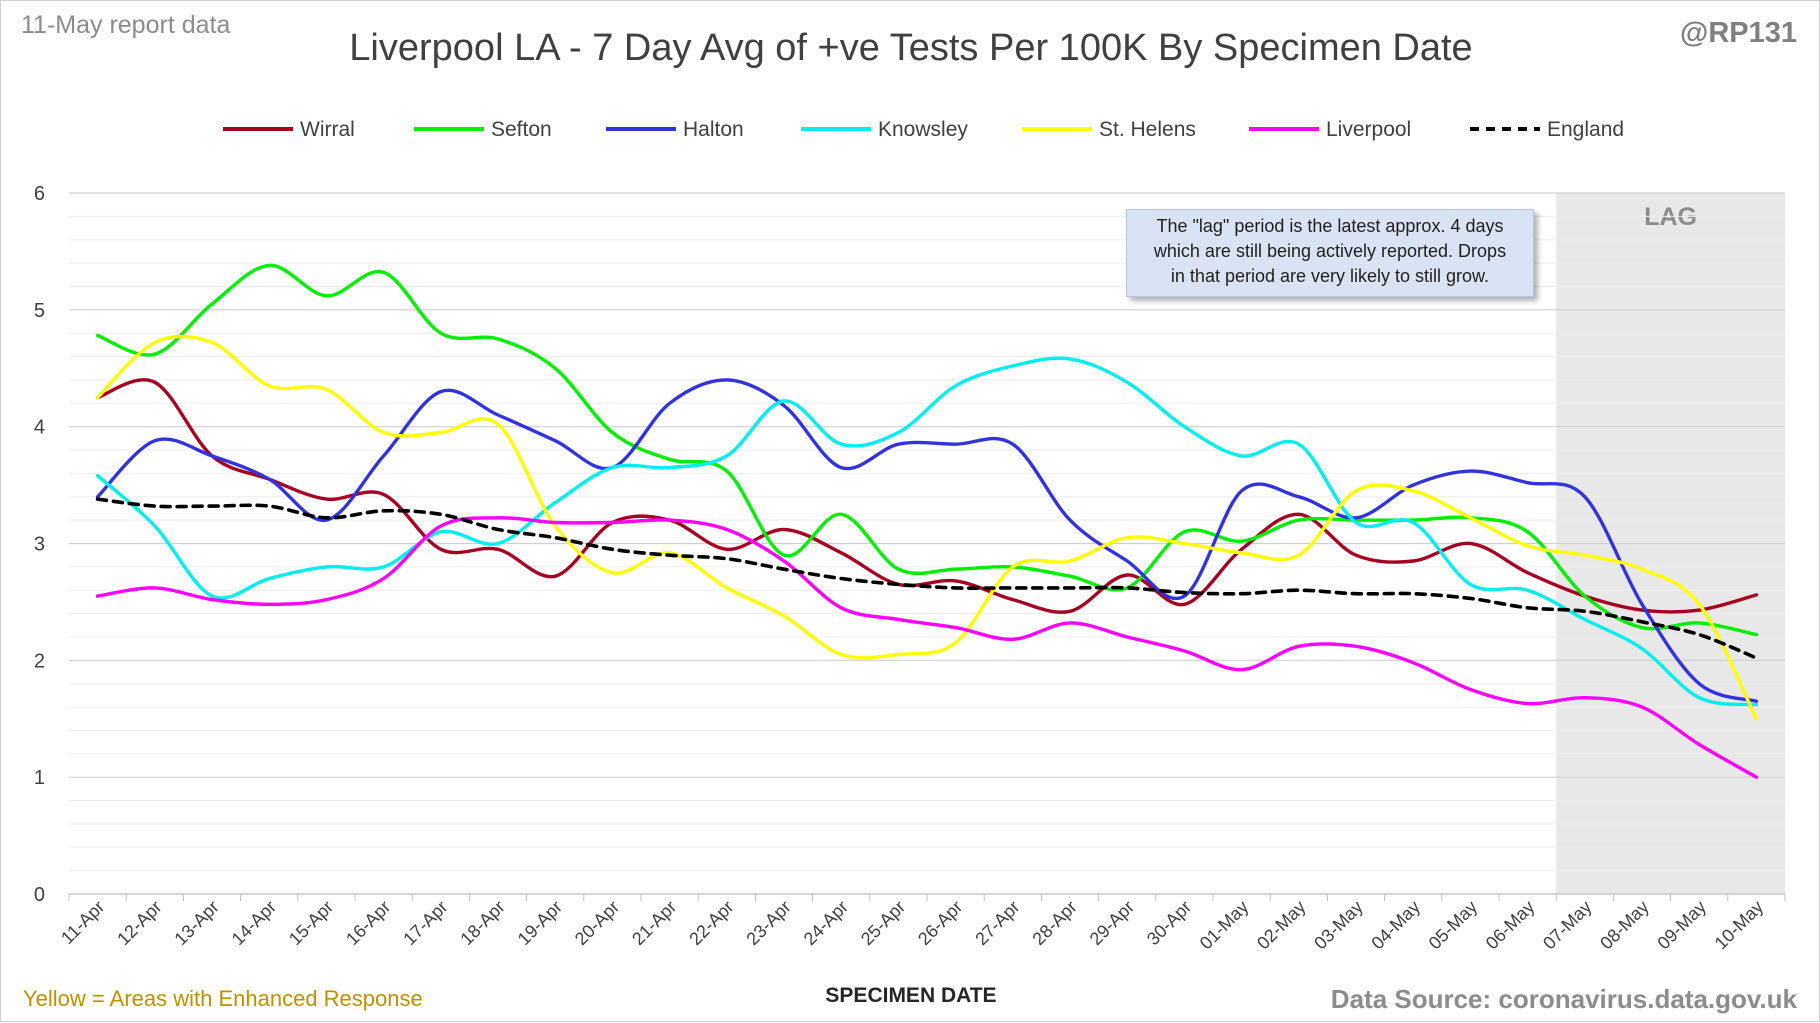 This screenshot has width=1820, height=1023. I want to click on legend-label: Wirral, so click(327, 129).